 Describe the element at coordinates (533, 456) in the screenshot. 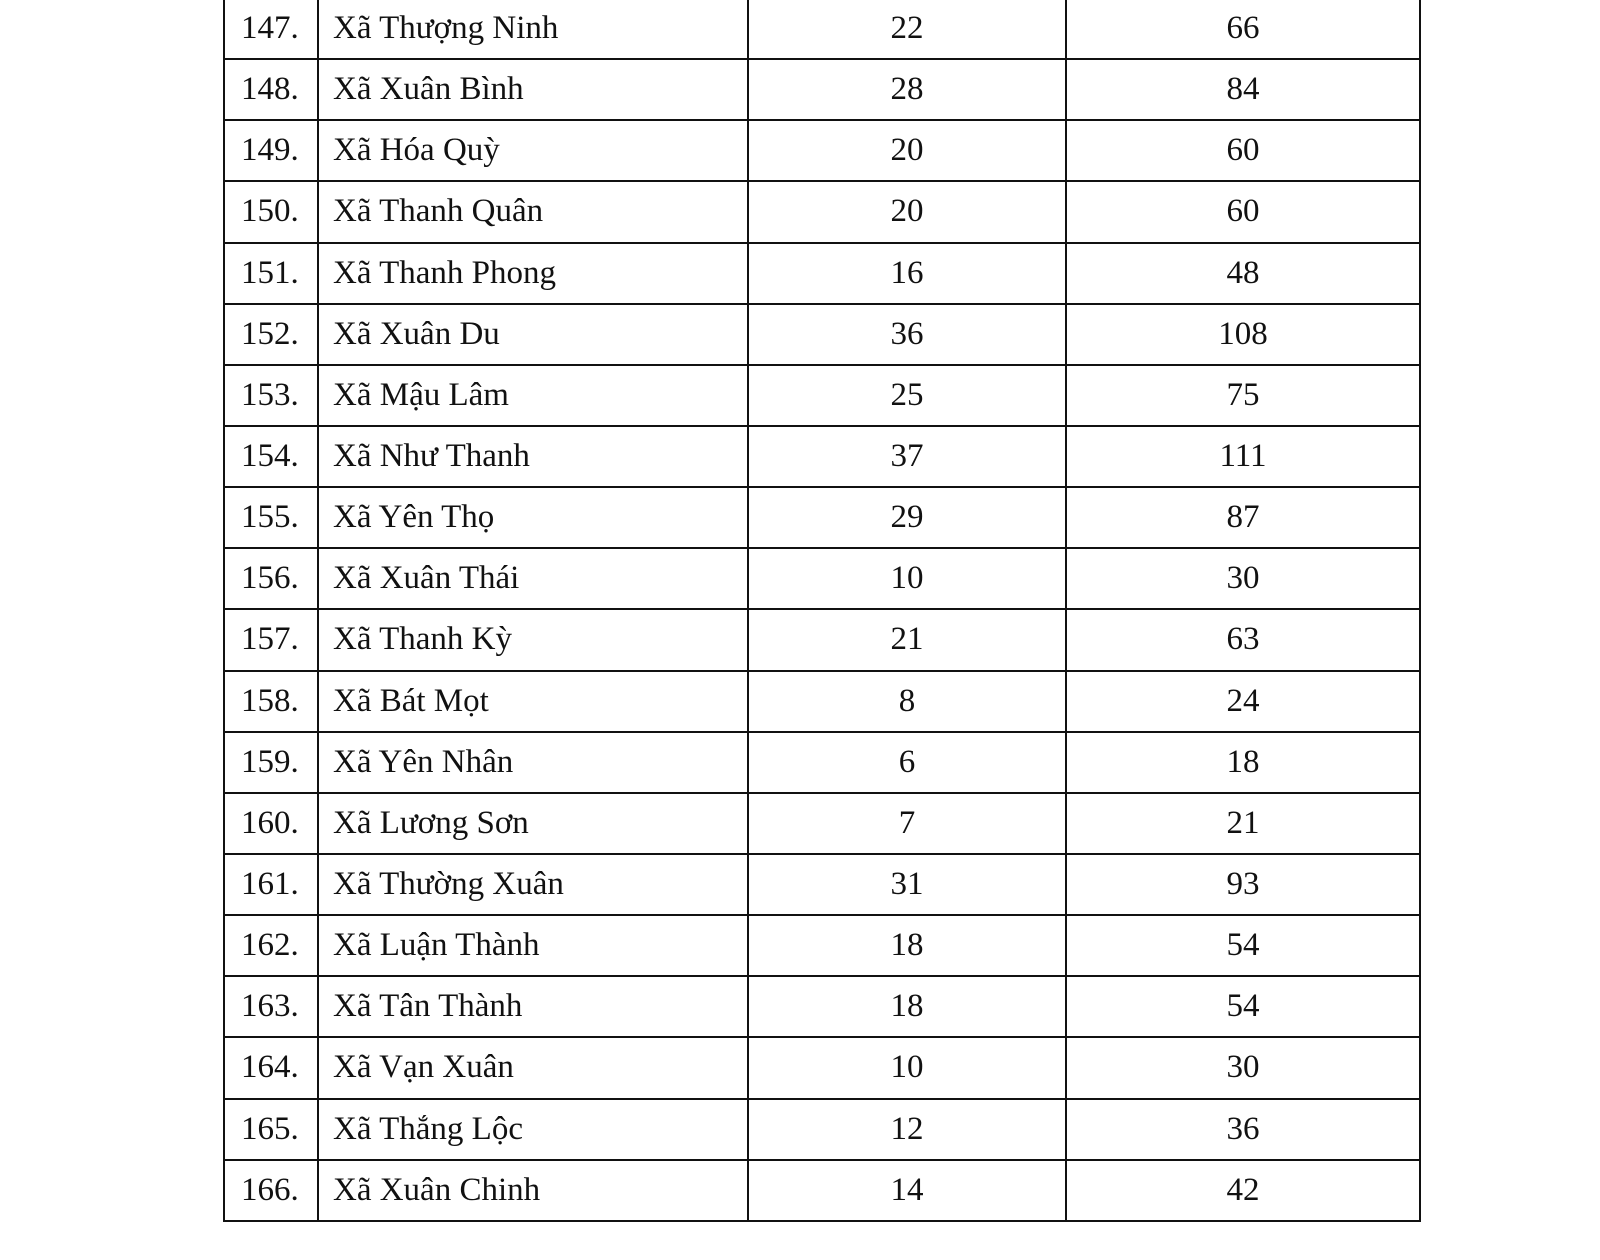

I see `commune-name: Xã Như Thanh` at that location.